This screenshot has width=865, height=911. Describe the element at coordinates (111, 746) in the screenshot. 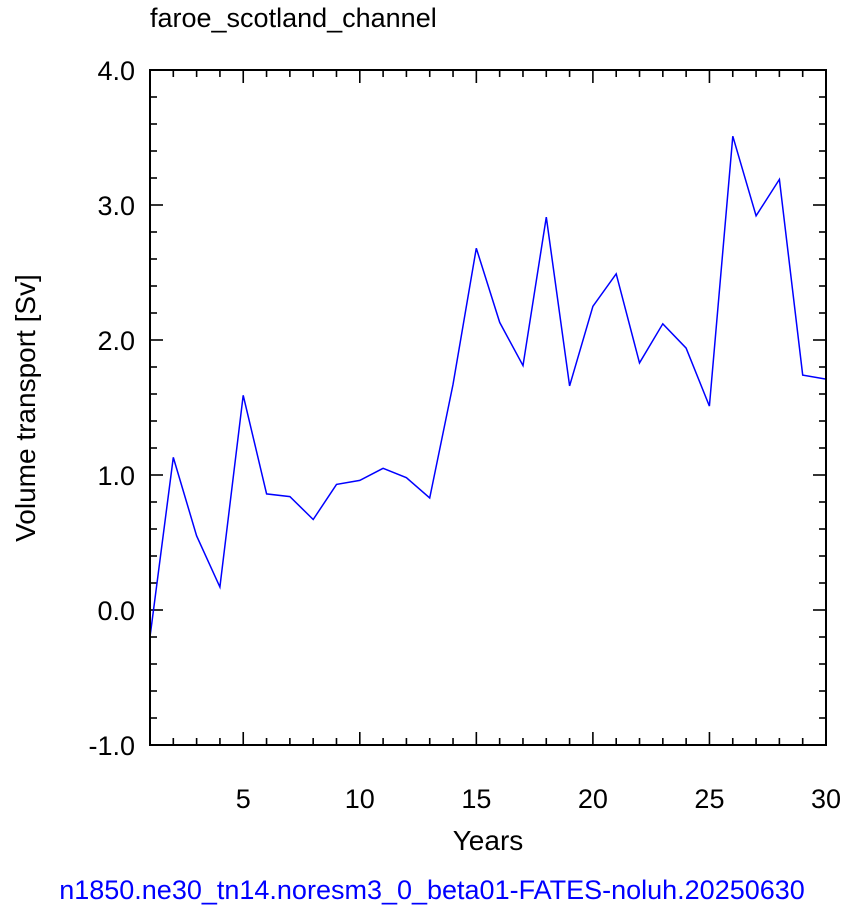

I see `y-tick-label: -1.0` at that location.